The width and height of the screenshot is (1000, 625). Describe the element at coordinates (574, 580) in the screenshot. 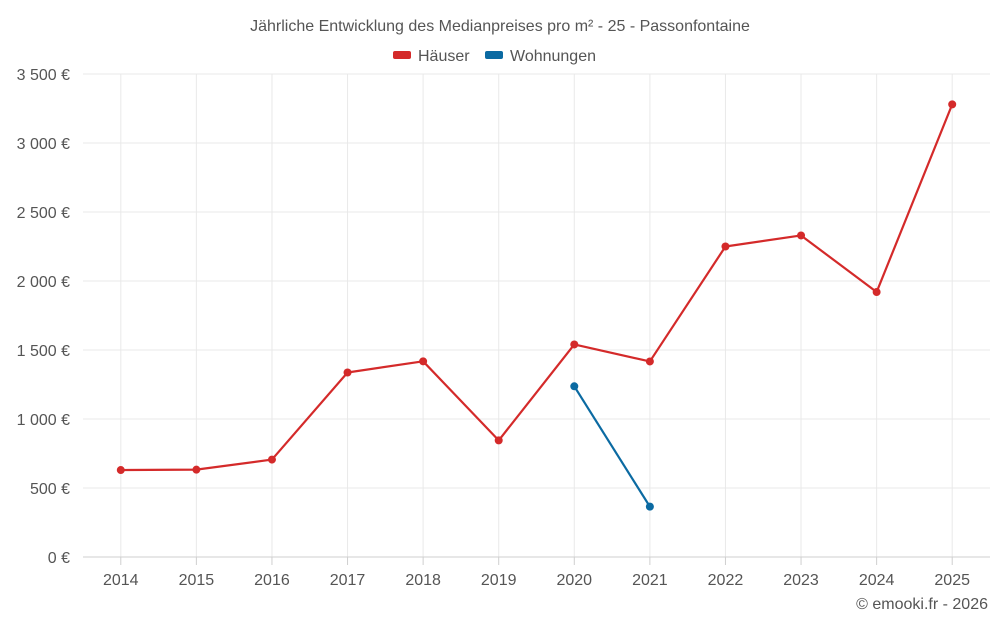

I see `x-tick-label: 2020` at that location.